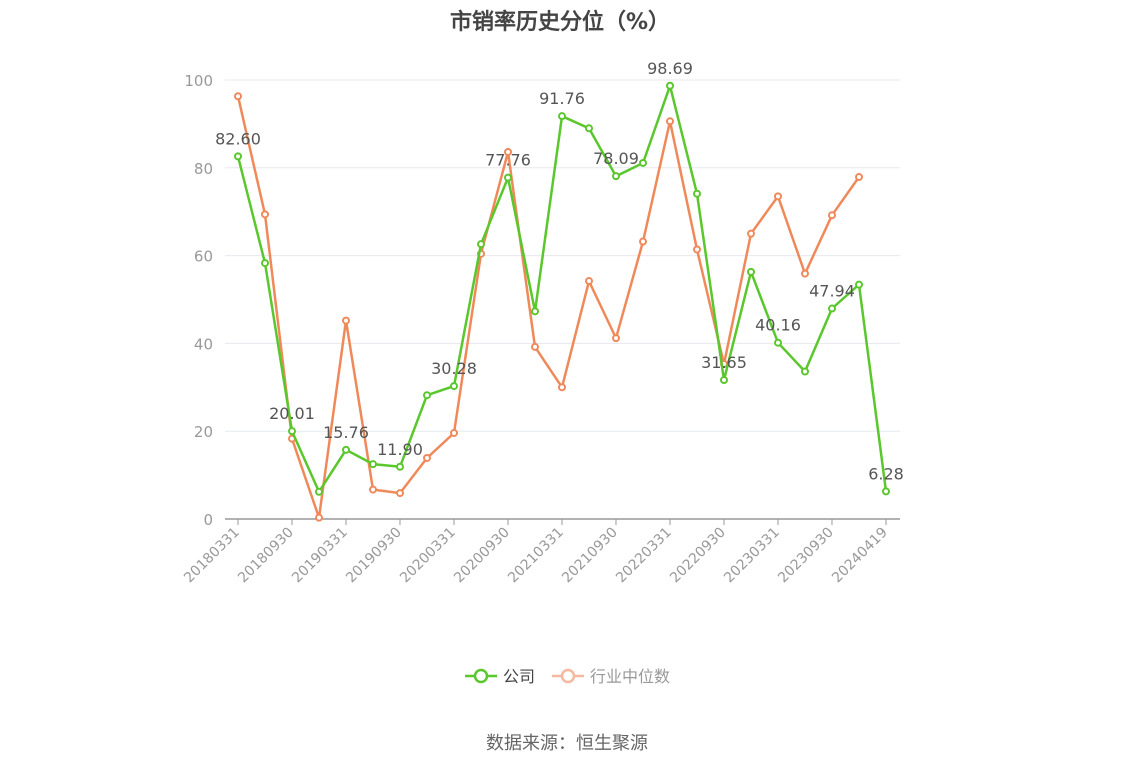 The width and height of the screenshot is (1134, 766). Describe the element at coordinates (616, 158) in the screenshot. I see `data-label: 78.09` at that location.